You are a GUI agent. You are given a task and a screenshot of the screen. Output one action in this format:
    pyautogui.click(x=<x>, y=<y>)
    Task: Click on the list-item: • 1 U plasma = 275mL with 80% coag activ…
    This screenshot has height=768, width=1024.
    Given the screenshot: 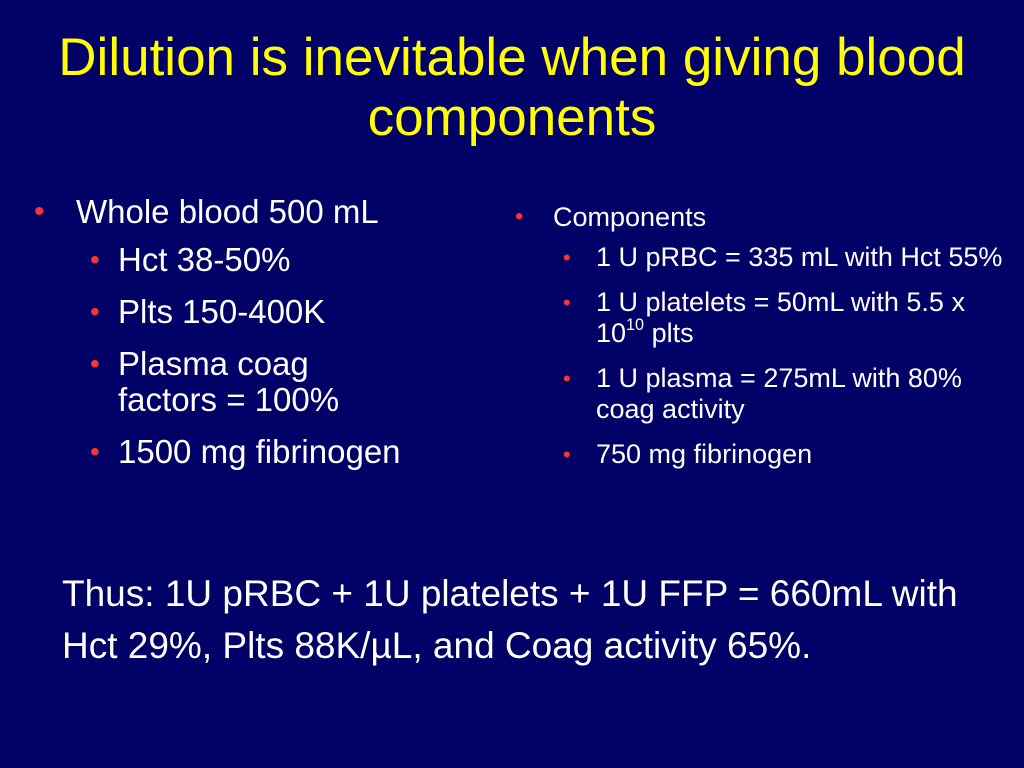 What is the action you would take?
    pyautogui.click(x=777, y=394)
    